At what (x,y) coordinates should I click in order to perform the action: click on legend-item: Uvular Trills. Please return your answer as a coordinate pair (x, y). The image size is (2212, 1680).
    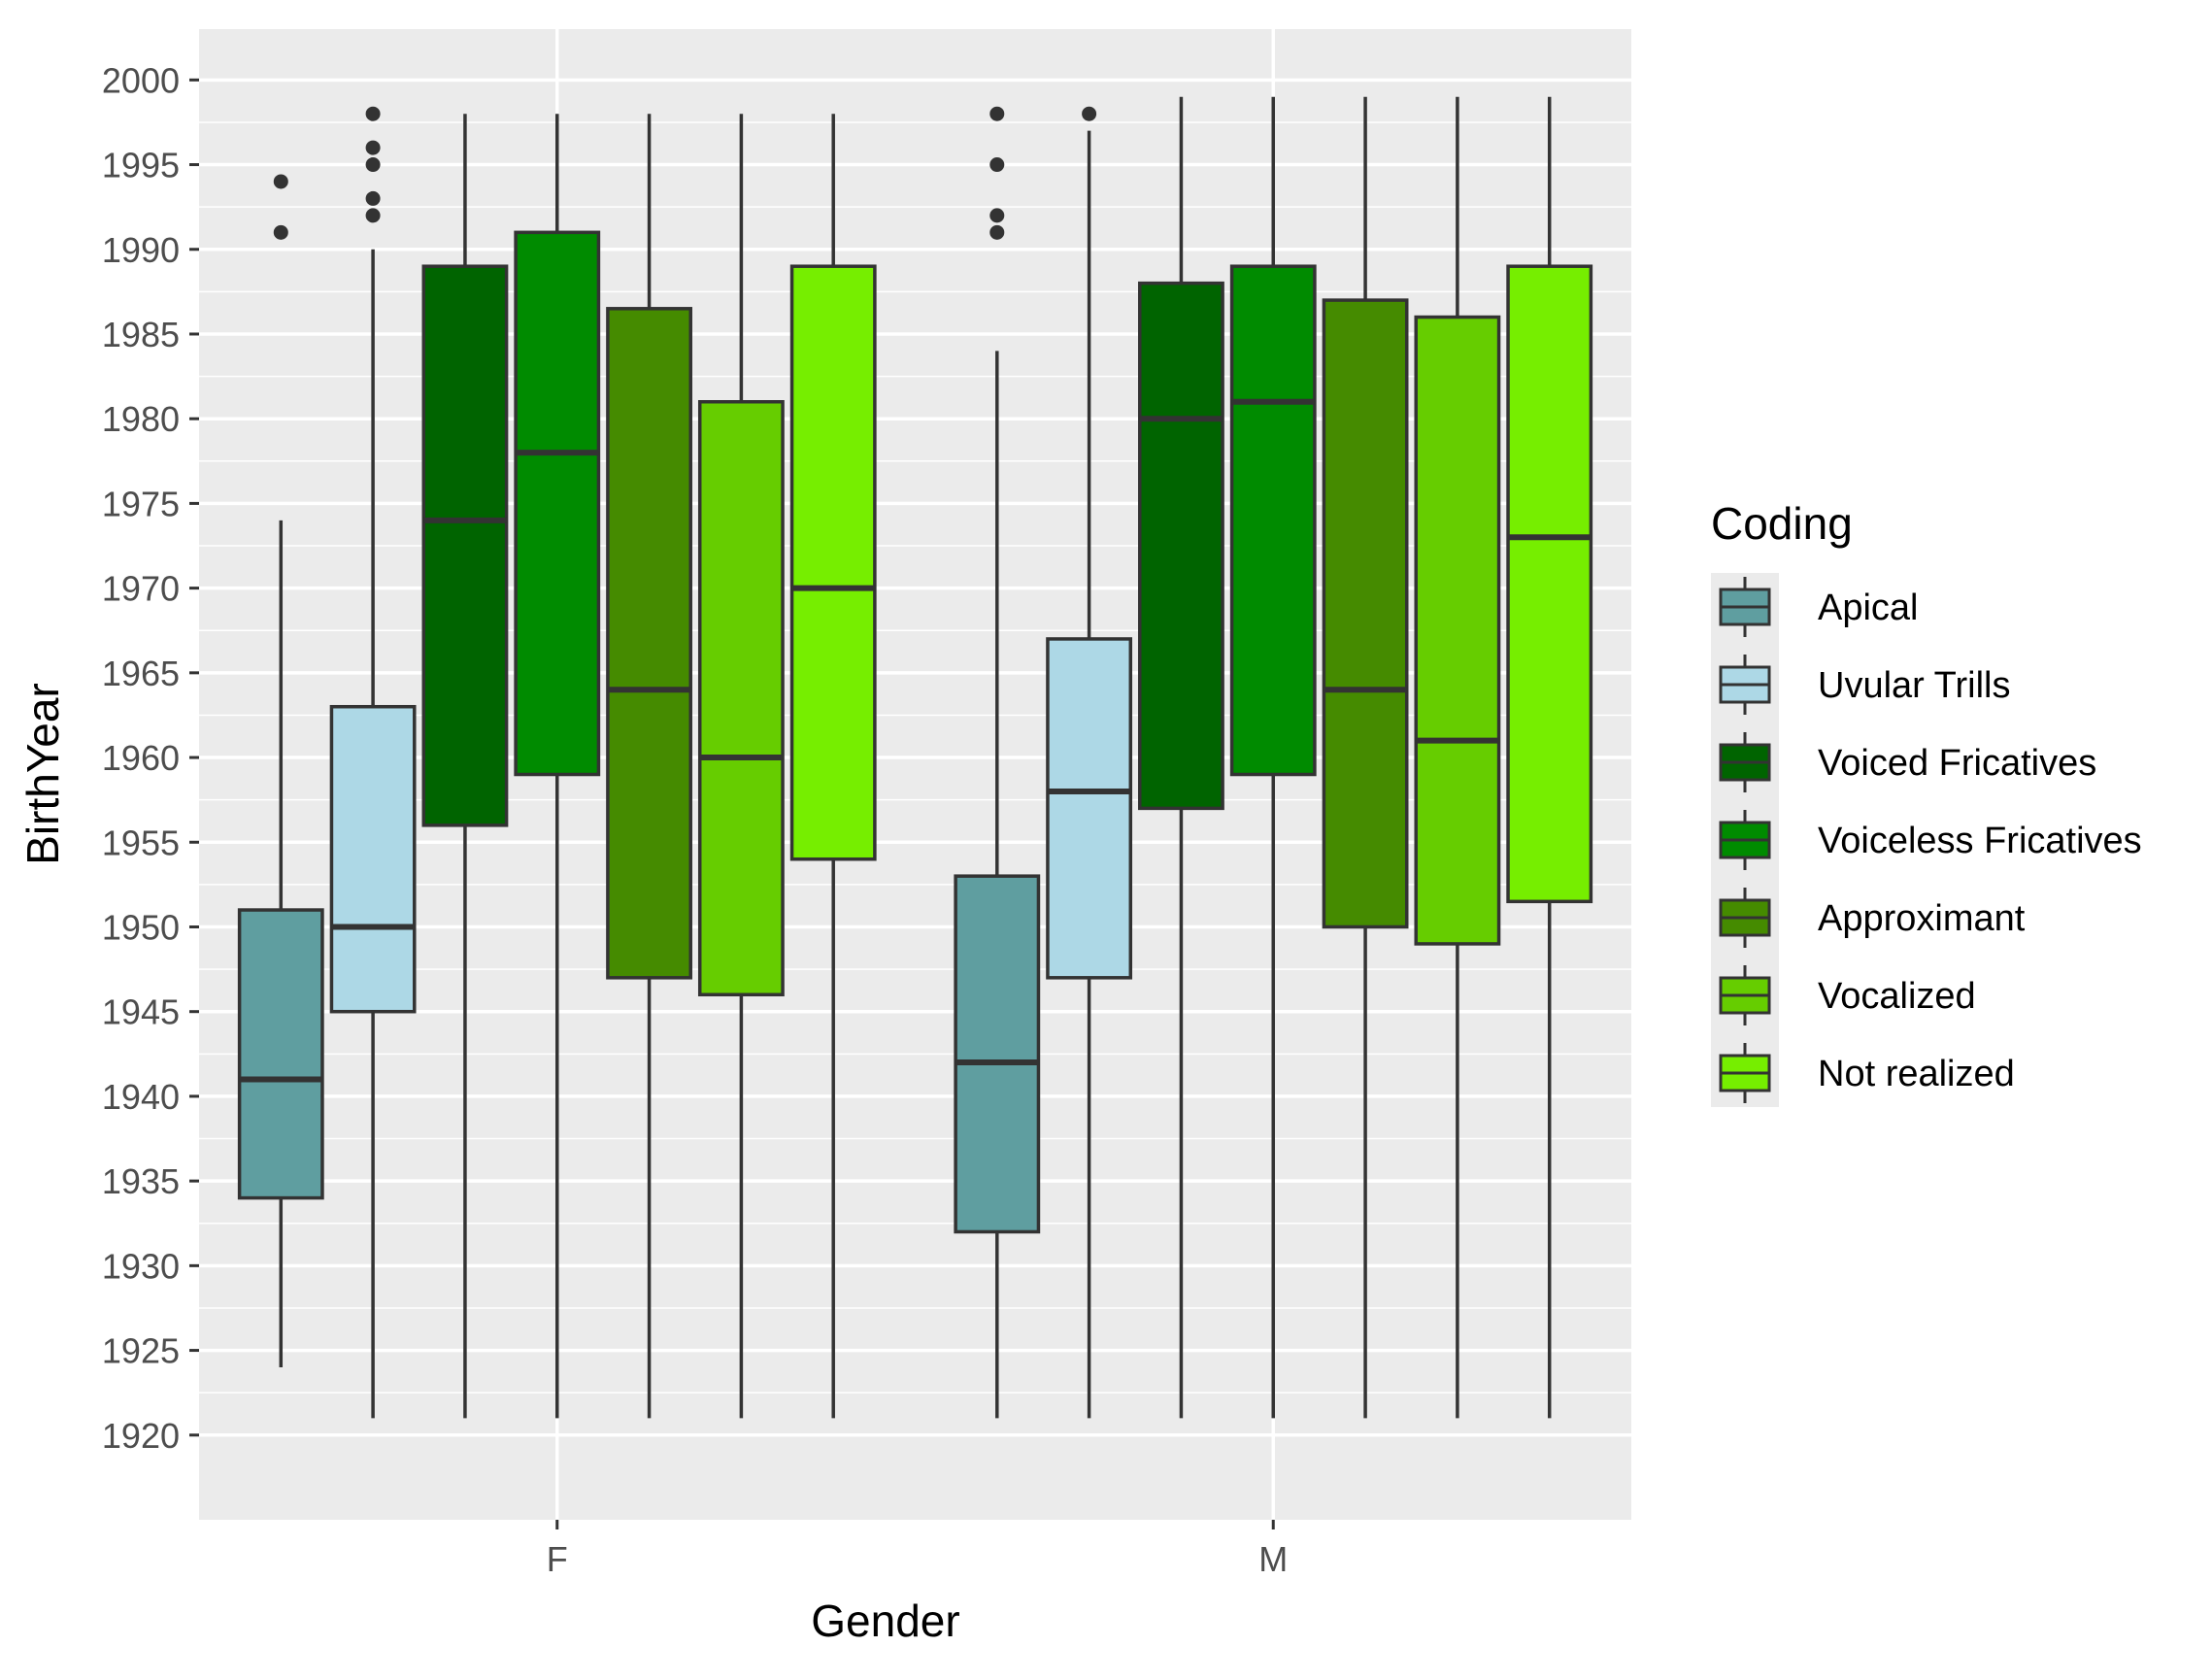
    Looking at the image, I should click on (1864, 685).